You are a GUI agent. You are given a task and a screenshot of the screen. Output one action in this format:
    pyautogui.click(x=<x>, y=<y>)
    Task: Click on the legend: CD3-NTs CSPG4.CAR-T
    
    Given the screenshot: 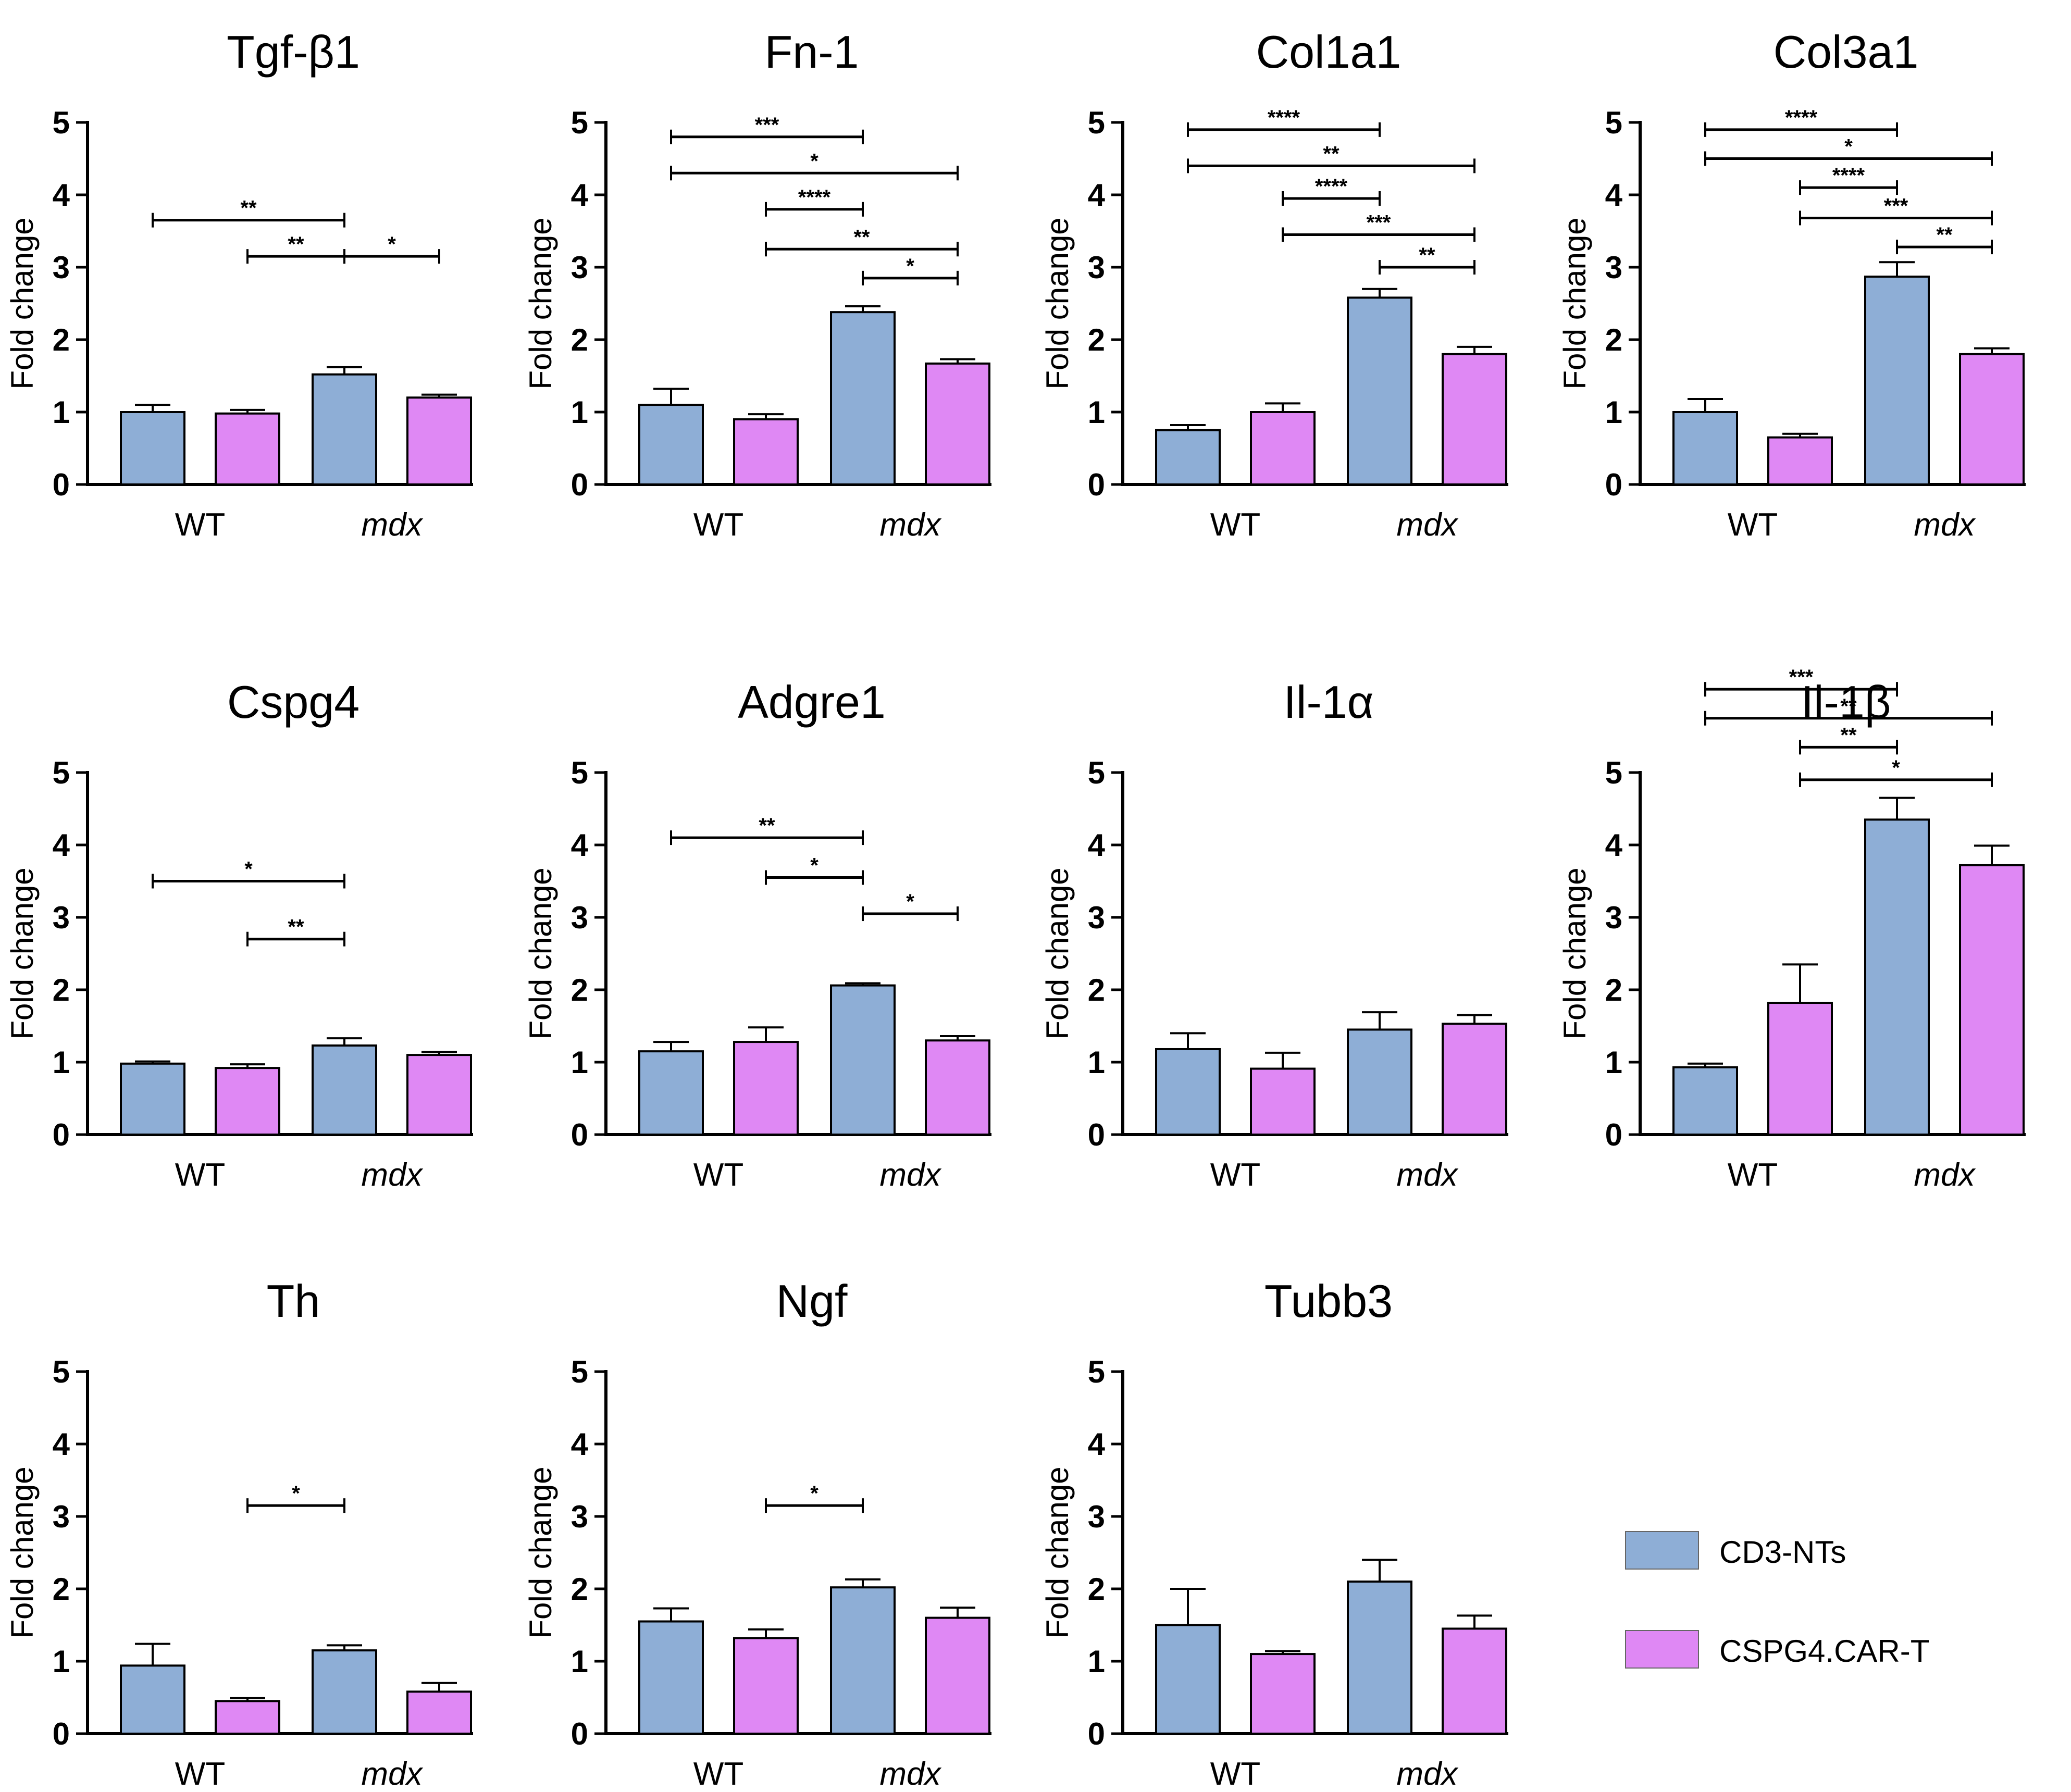 What is the action you would take?
    pyautogui.click(x=1777, y=1600)
    